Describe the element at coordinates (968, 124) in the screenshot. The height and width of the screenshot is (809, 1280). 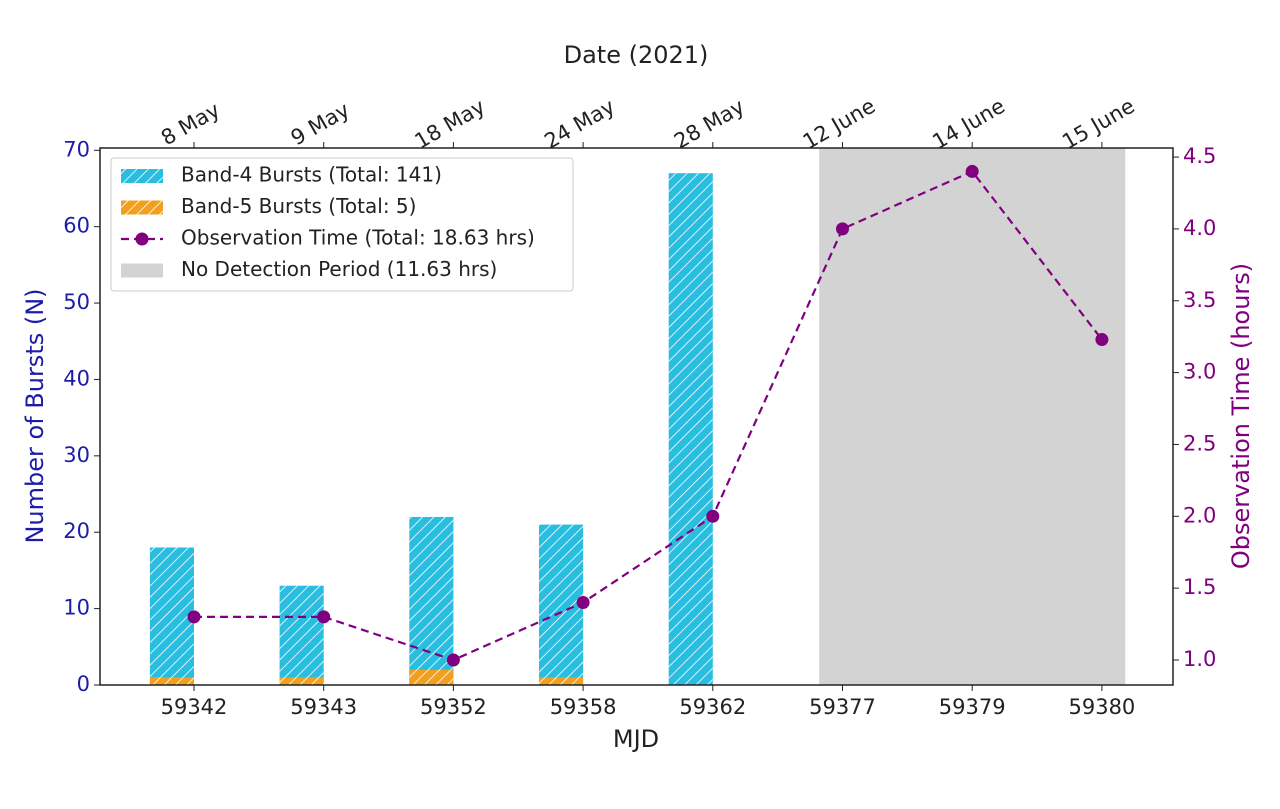
I see `top-tick-label: 14 June` at that location.